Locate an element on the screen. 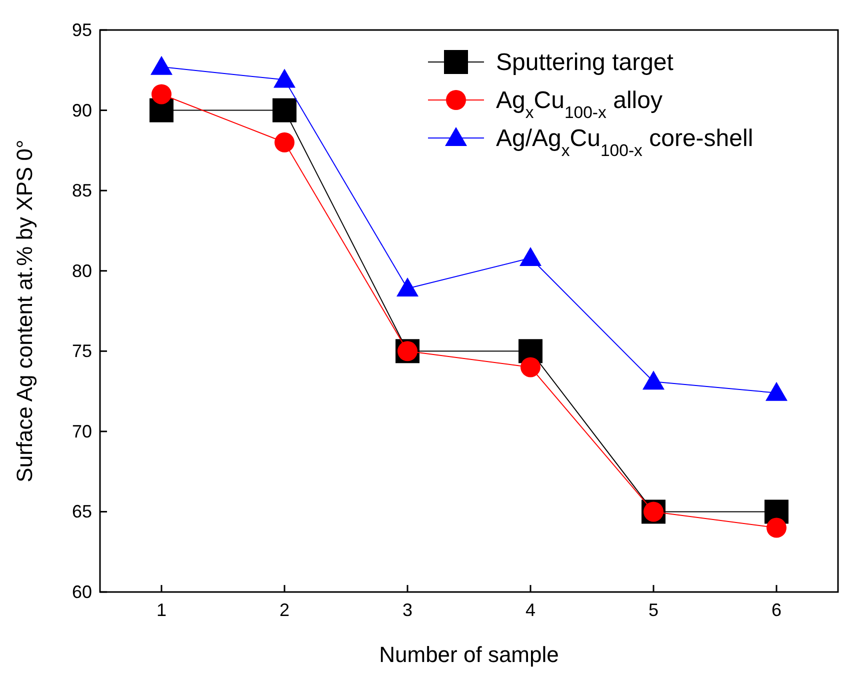 This screenshot has width=854, height=680. legend-label: Ag/Ag$_{x}$Cu$_{100-x}$ core-shell is located at coordinates (625, 142).